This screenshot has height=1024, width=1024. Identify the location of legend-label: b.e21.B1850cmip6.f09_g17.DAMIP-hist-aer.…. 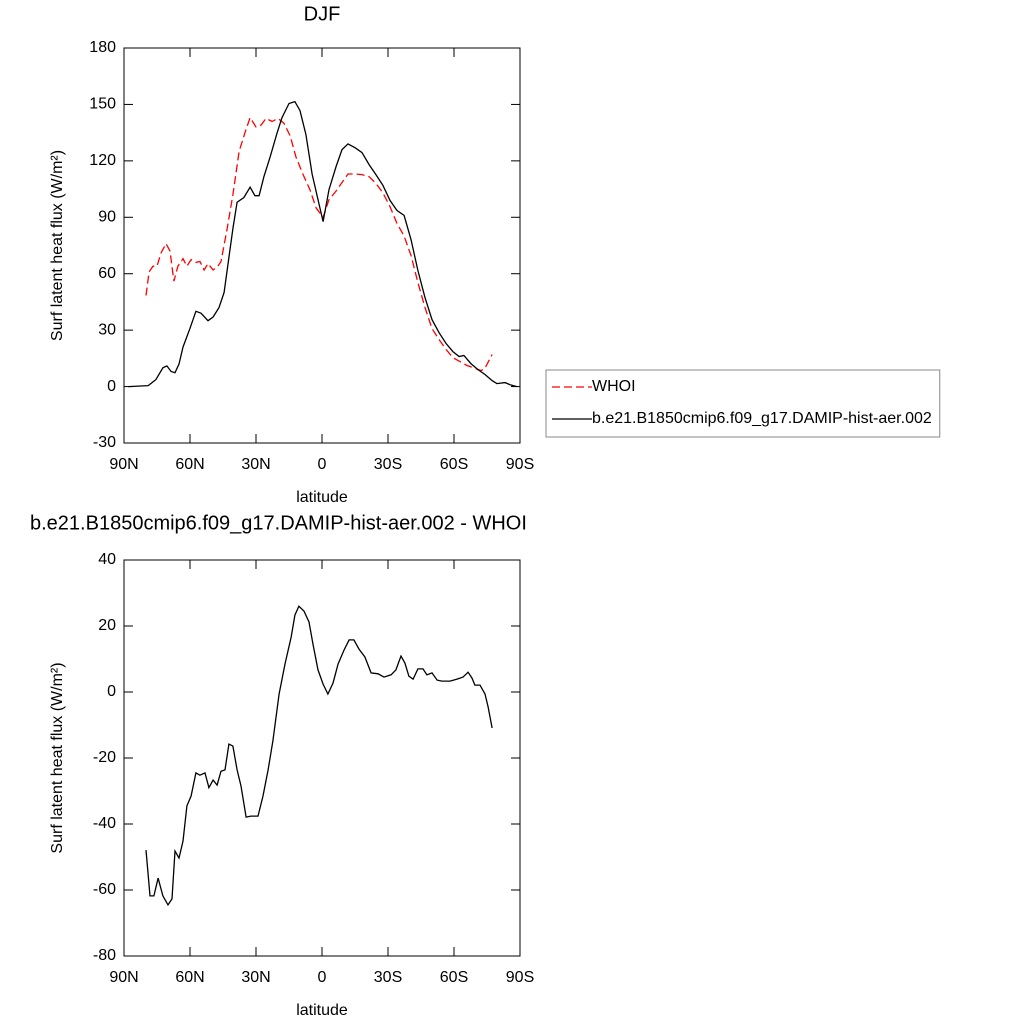
(762, 418).